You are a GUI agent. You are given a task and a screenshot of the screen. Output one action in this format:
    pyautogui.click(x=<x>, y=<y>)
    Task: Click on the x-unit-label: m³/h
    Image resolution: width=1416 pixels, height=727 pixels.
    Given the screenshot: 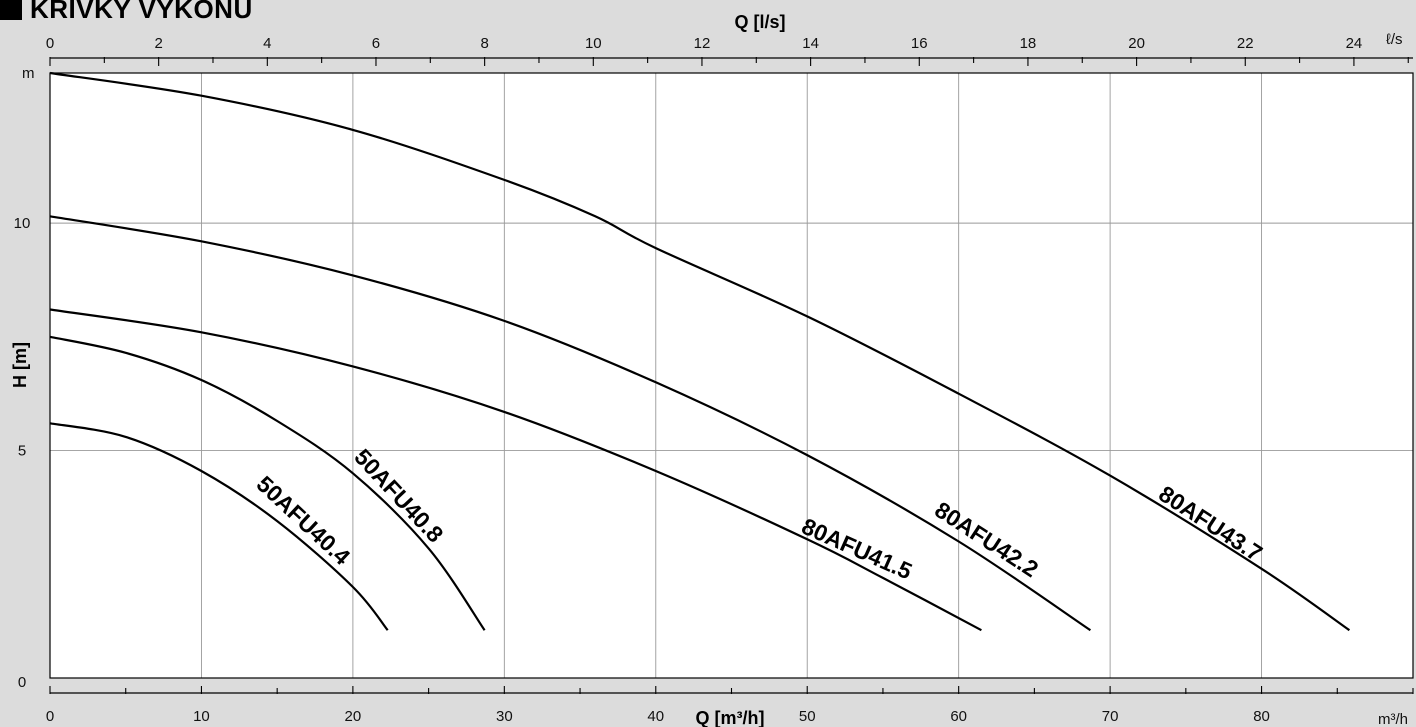 What is the action you would take?
    pyautogui.click(x=1393, y=719)
    